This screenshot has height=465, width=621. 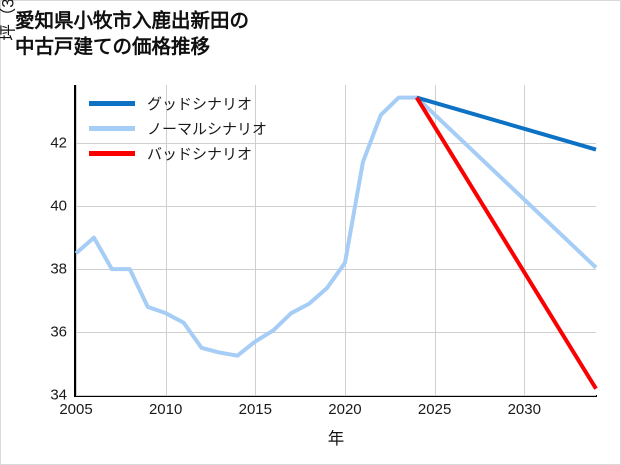 I want to click on legend-label: ノーマルシナリオ, so click(x=207, y=129).